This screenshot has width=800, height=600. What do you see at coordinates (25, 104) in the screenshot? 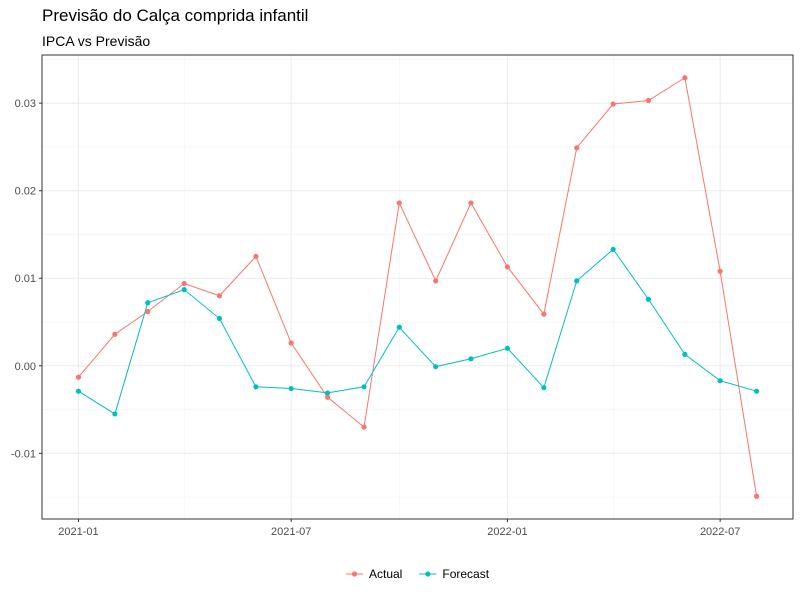
I see `y-tick-label: 0.03` at bounding box center [25, 104].